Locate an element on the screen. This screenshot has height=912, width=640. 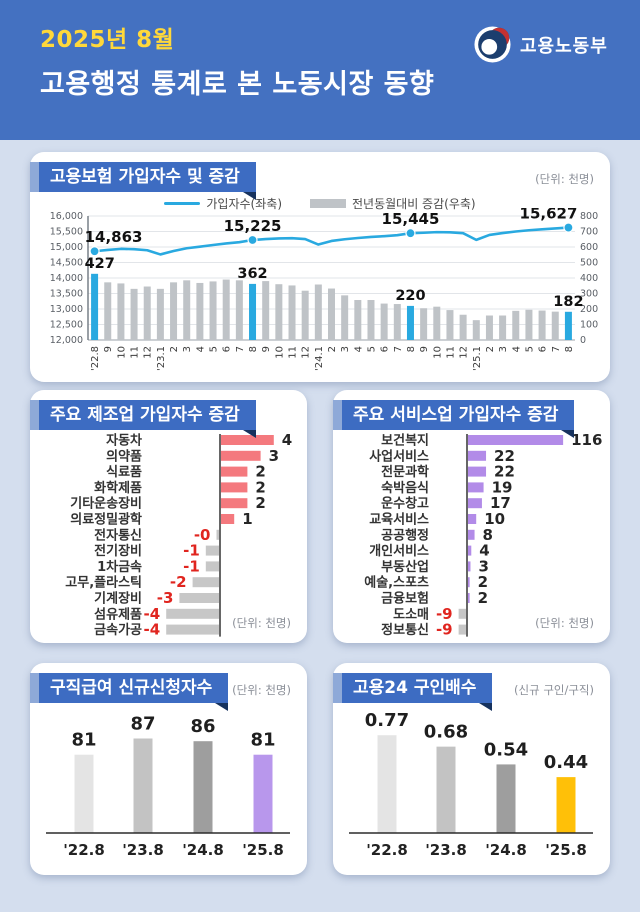
chart-text: 15,500 is located at coordinates (66, 232).